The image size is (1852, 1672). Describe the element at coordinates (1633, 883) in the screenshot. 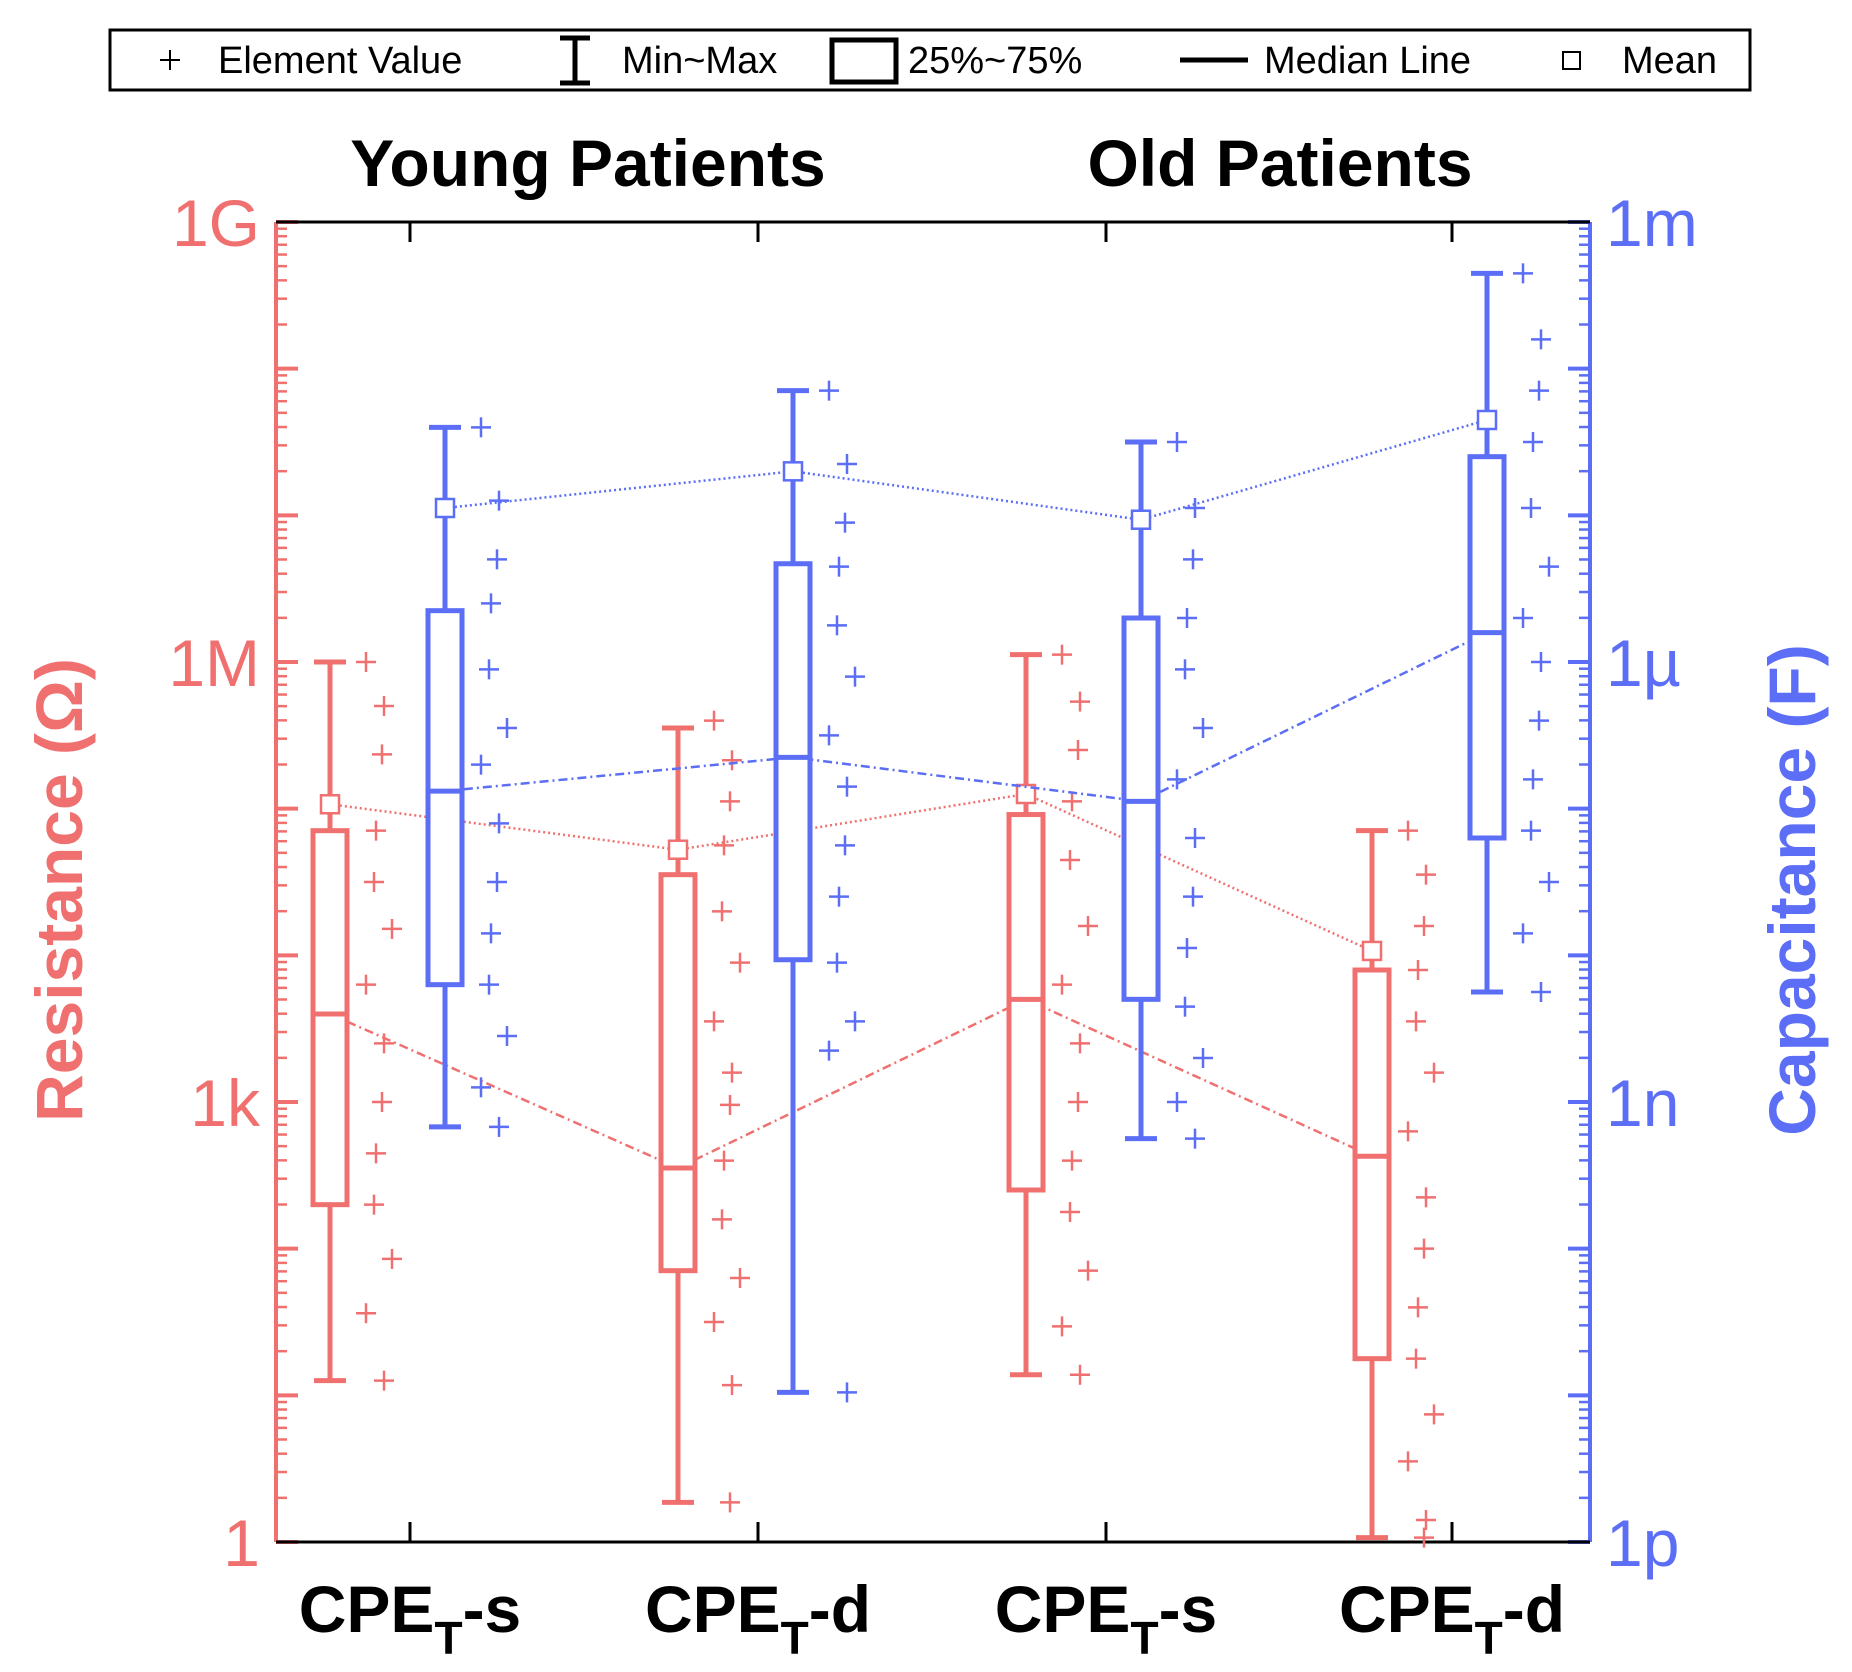

I see `right-axis: 1p 1n 1µ 1m` at that location.